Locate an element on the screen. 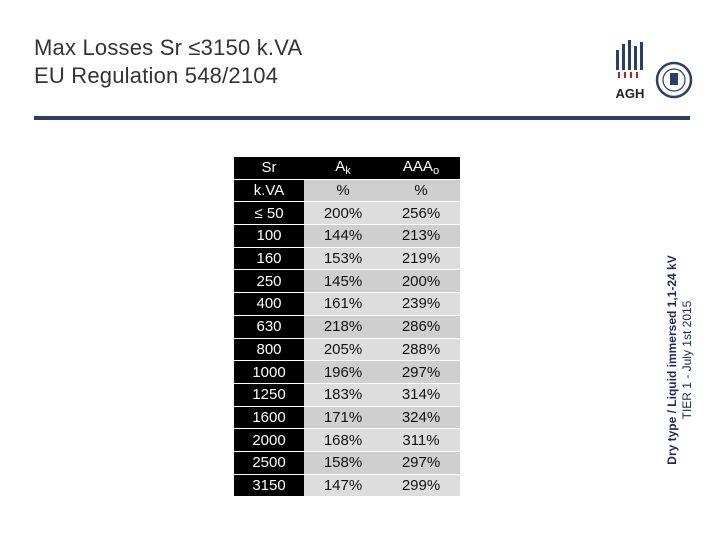 This screenshot has width=720, height=540. header-sr: Sr is located at coordinates (269, 168).